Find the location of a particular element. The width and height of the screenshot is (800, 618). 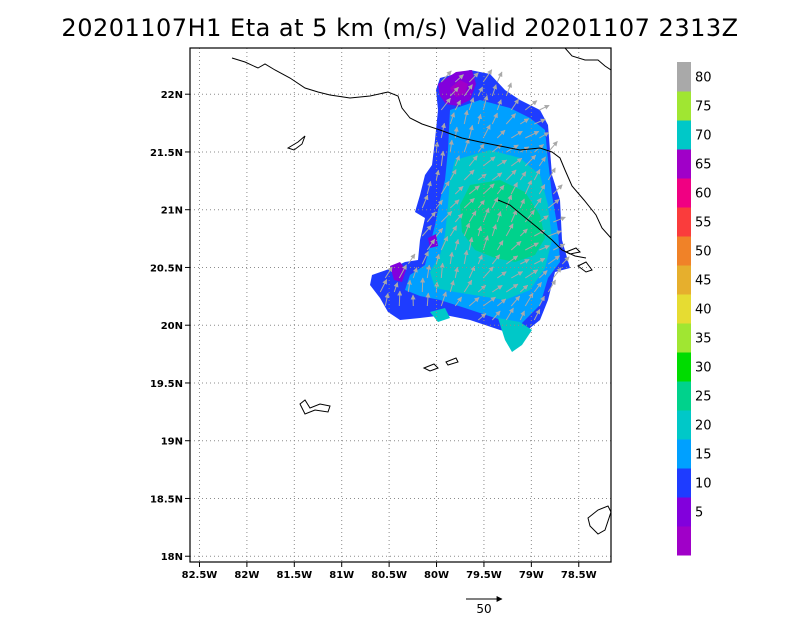

y-tick-label: 20.5N is located at coordinates (166, 268).